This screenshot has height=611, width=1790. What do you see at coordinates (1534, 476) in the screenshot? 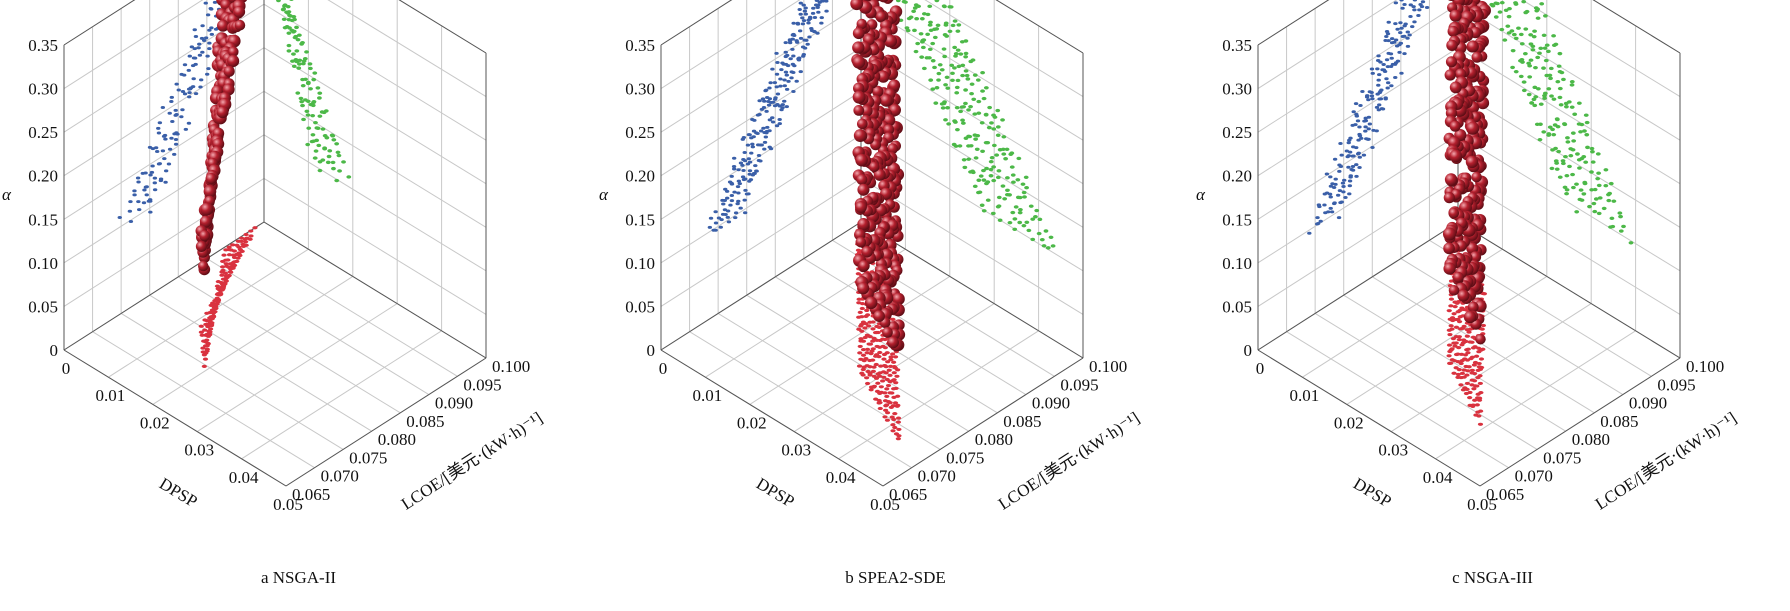
I see `y-tick-label: 0.070` at bounding box center [1534, 476].